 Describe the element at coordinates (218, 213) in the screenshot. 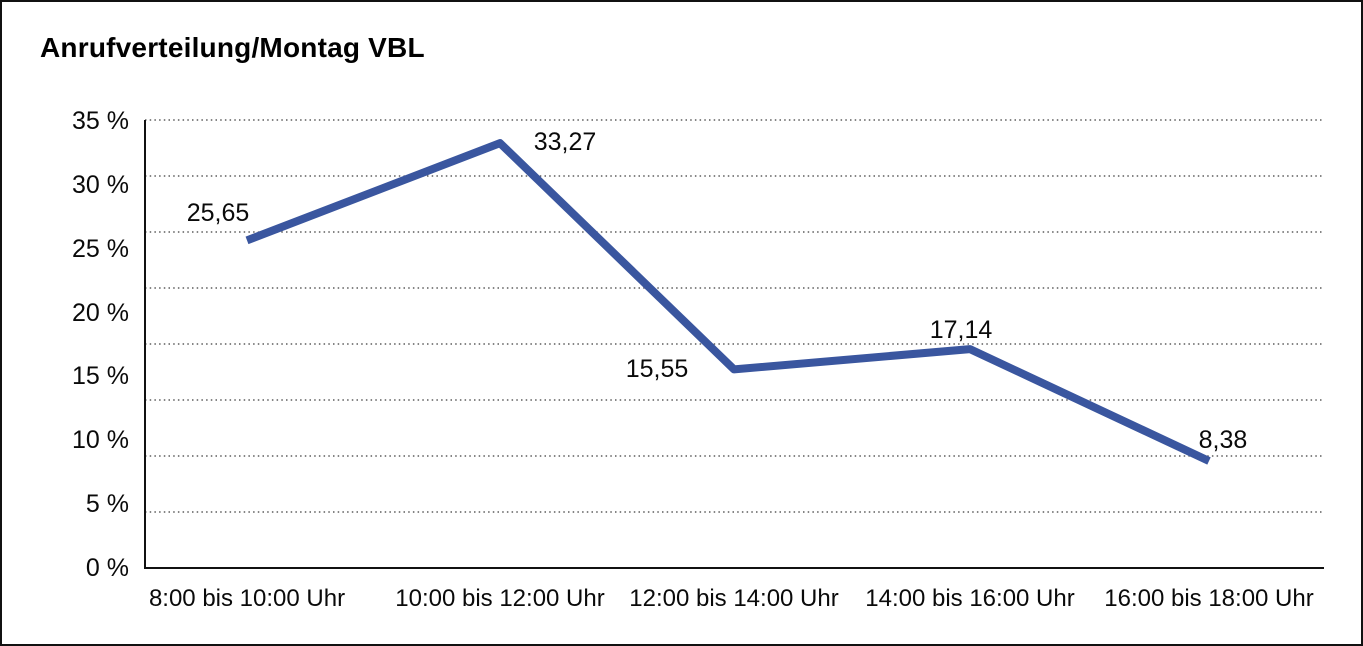

I see `data-value-label: 25,65` at that location.